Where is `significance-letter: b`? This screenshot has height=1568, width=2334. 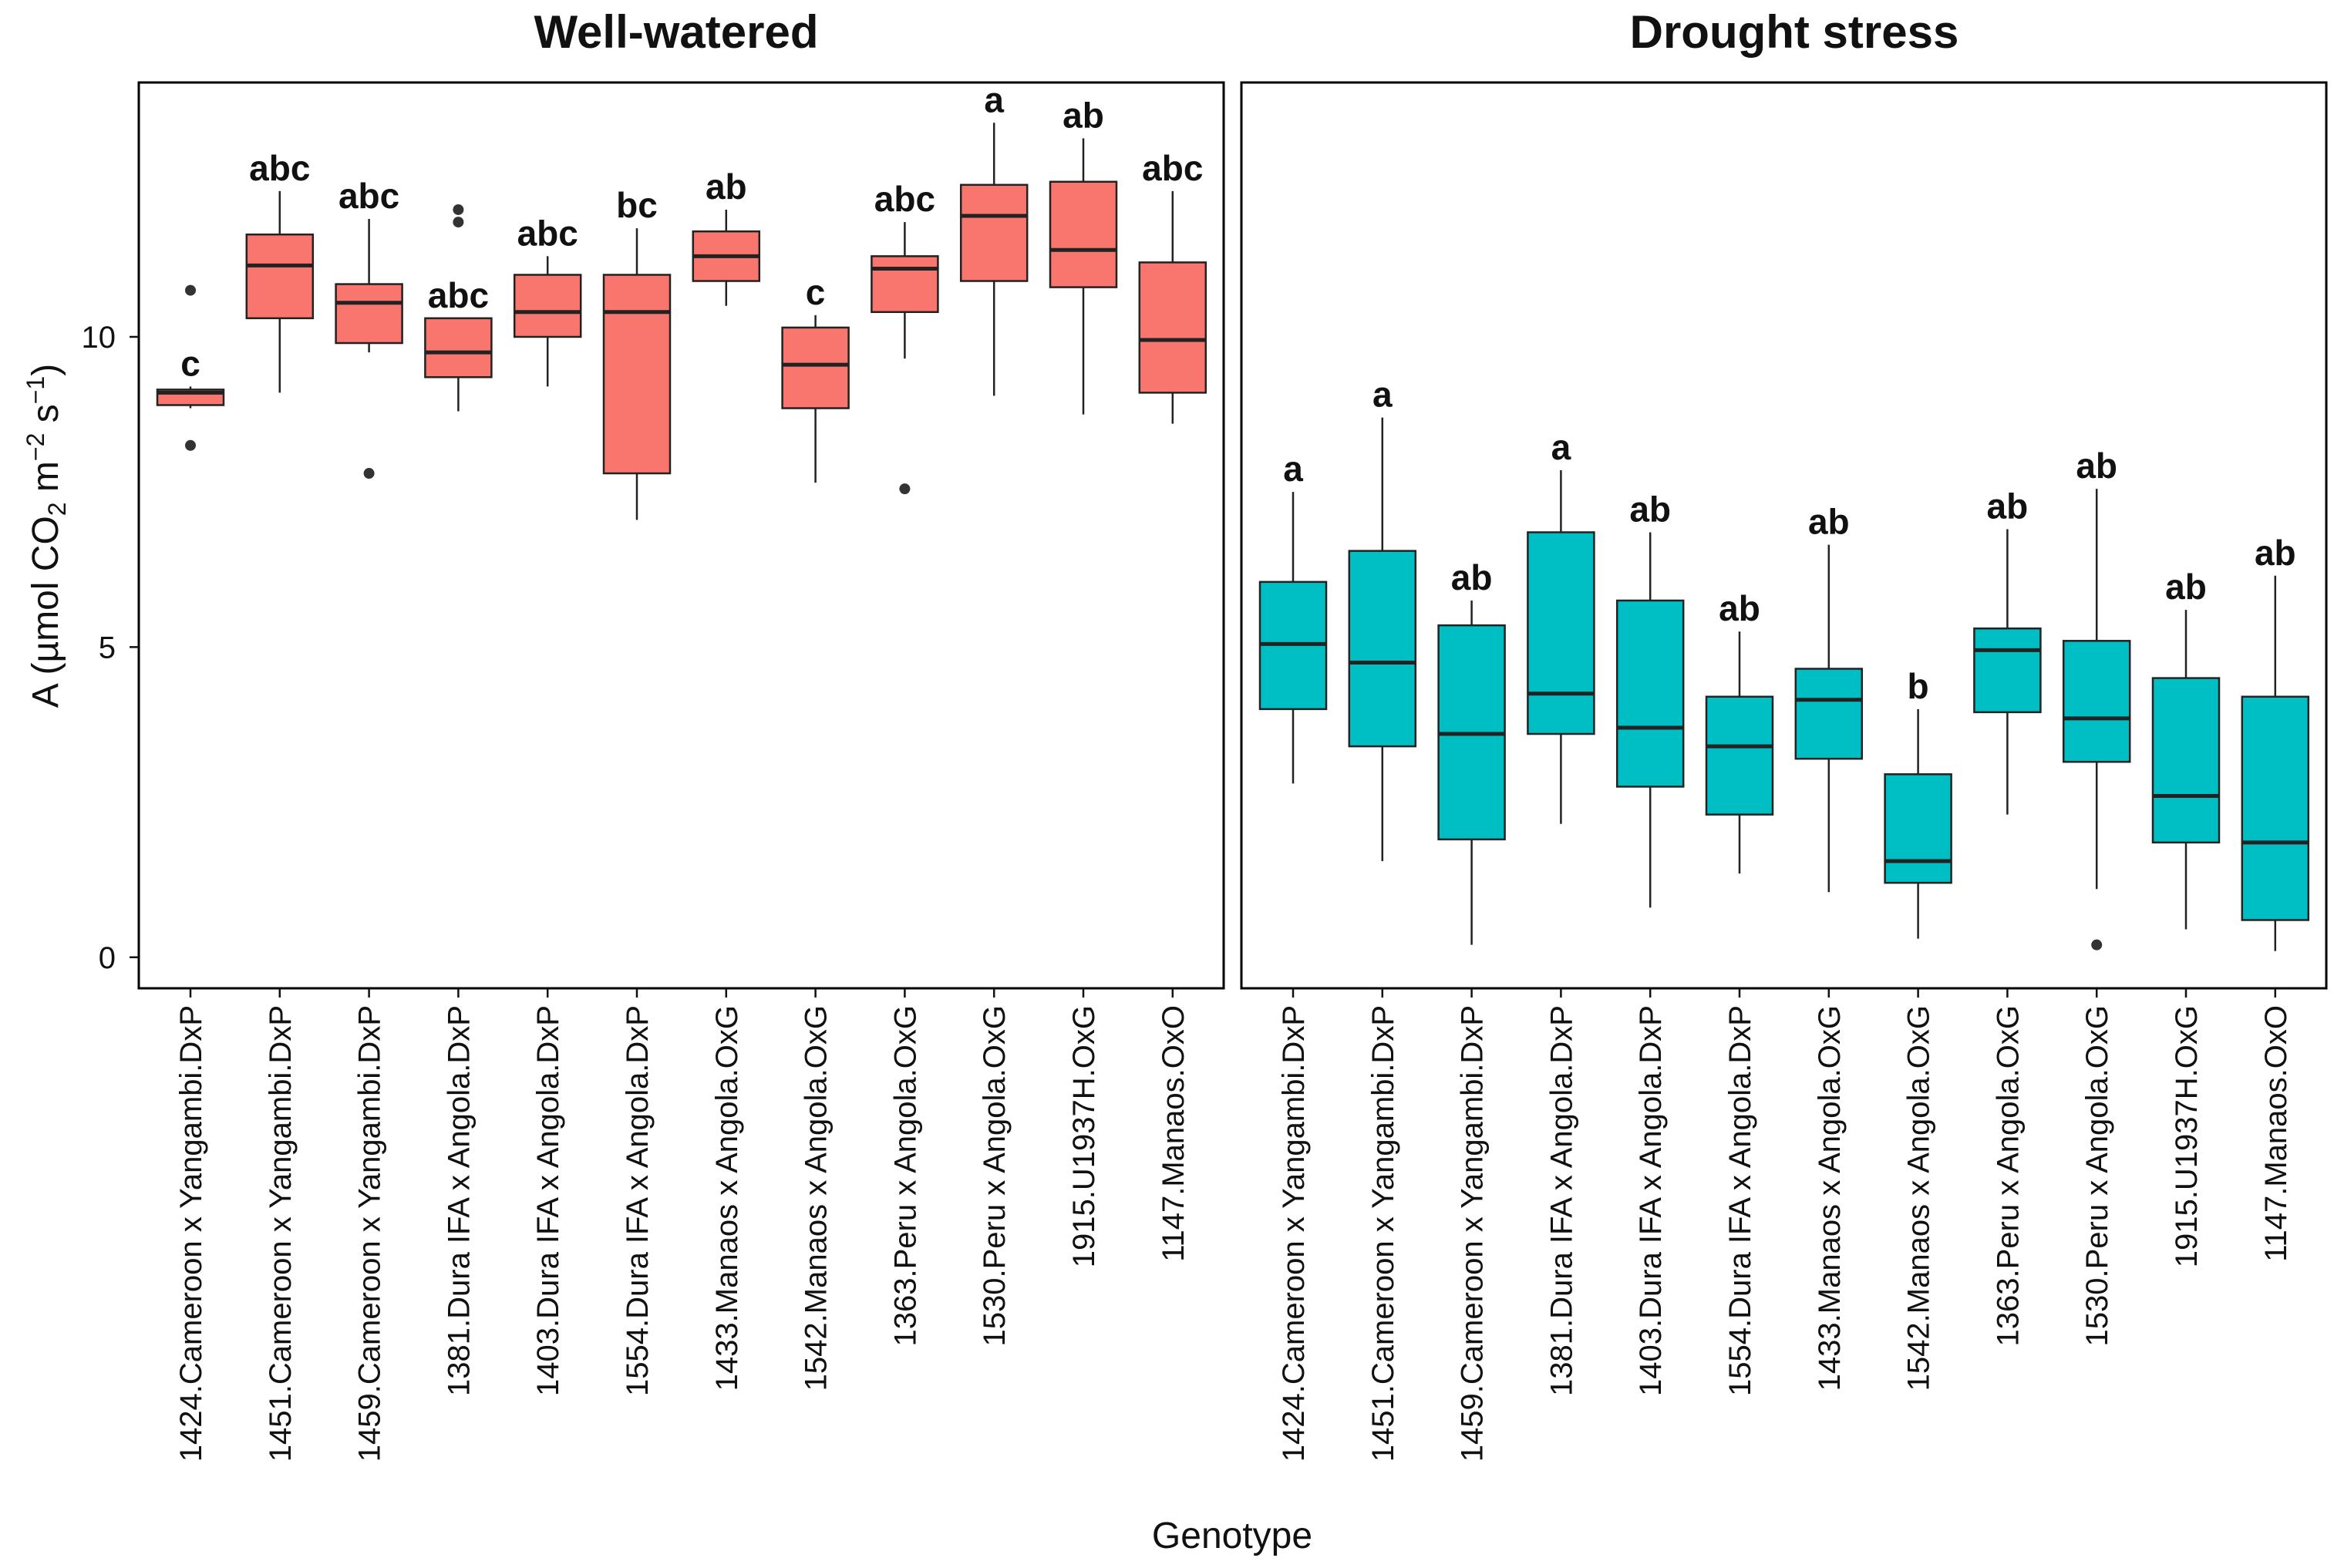
significance-letter: b is located at coordinates (1918, 686).